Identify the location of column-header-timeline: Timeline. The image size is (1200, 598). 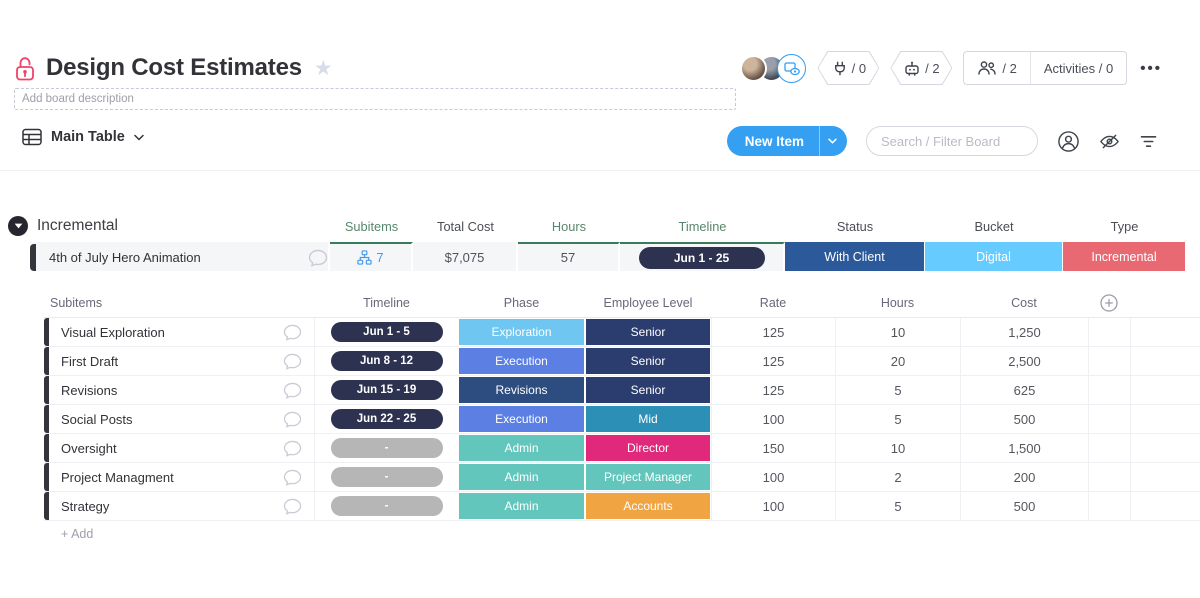
(702, 226).